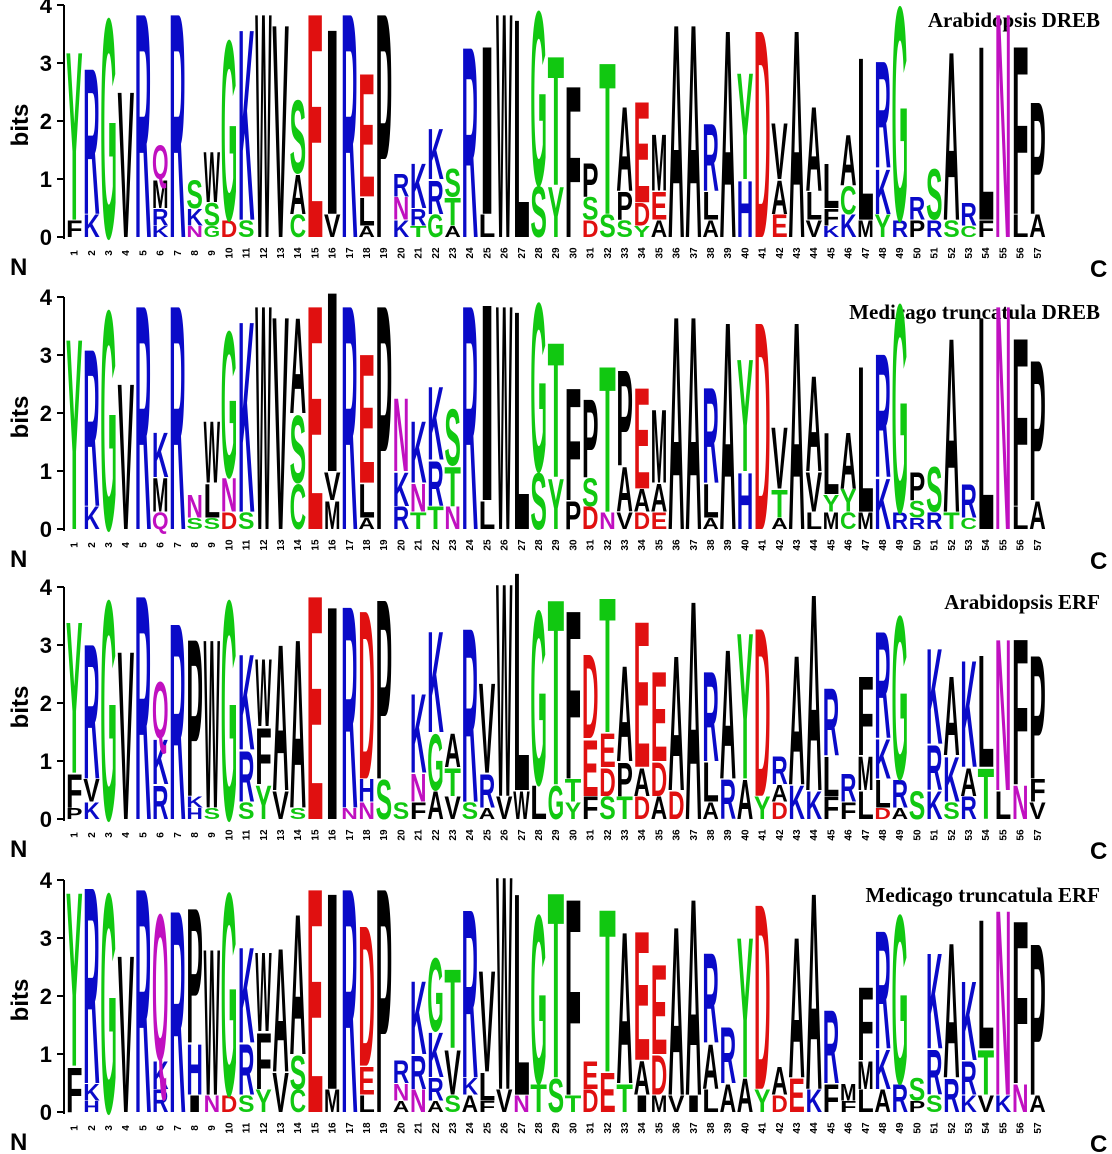 The image size is (1112, 1154). I want to click on residue-glyph: N, so click(349, 814).